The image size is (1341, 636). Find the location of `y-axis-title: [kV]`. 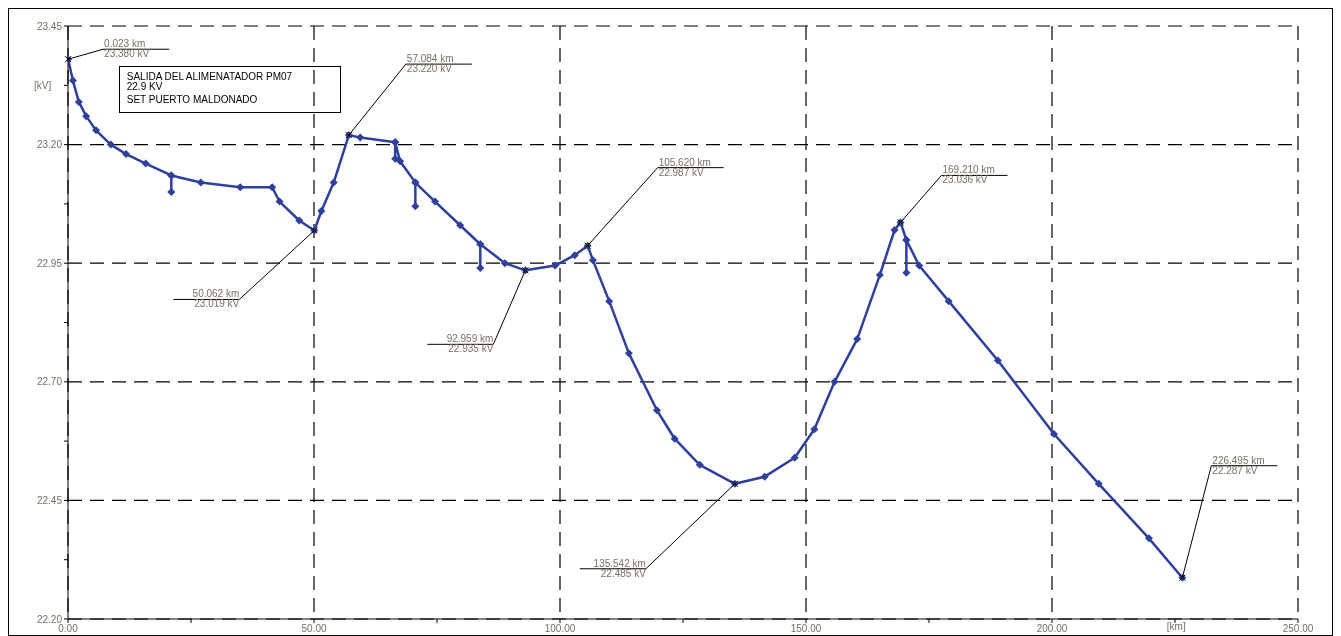

y-axis-title: [kV] is located at coordinates (43, 85).